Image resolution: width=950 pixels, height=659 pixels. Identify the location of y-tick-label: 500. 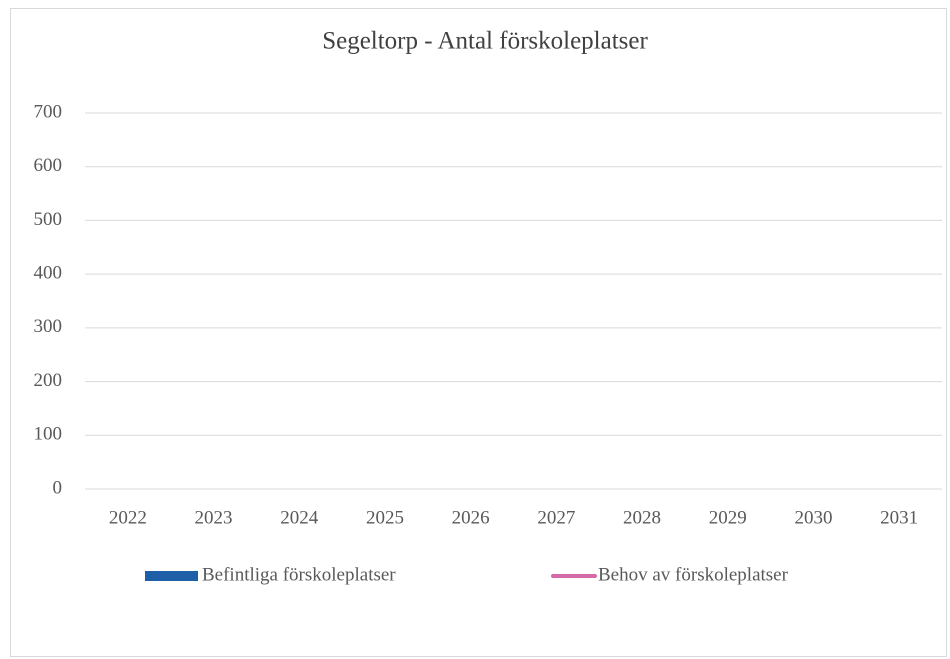
(48, 219).